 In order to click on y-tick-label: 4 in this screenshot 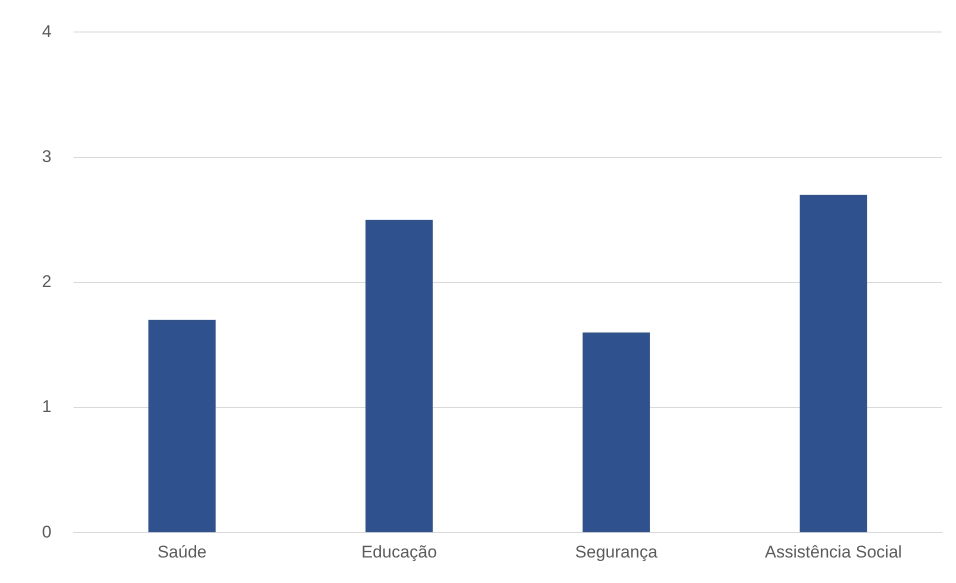, I will do `click(47, 31)`.